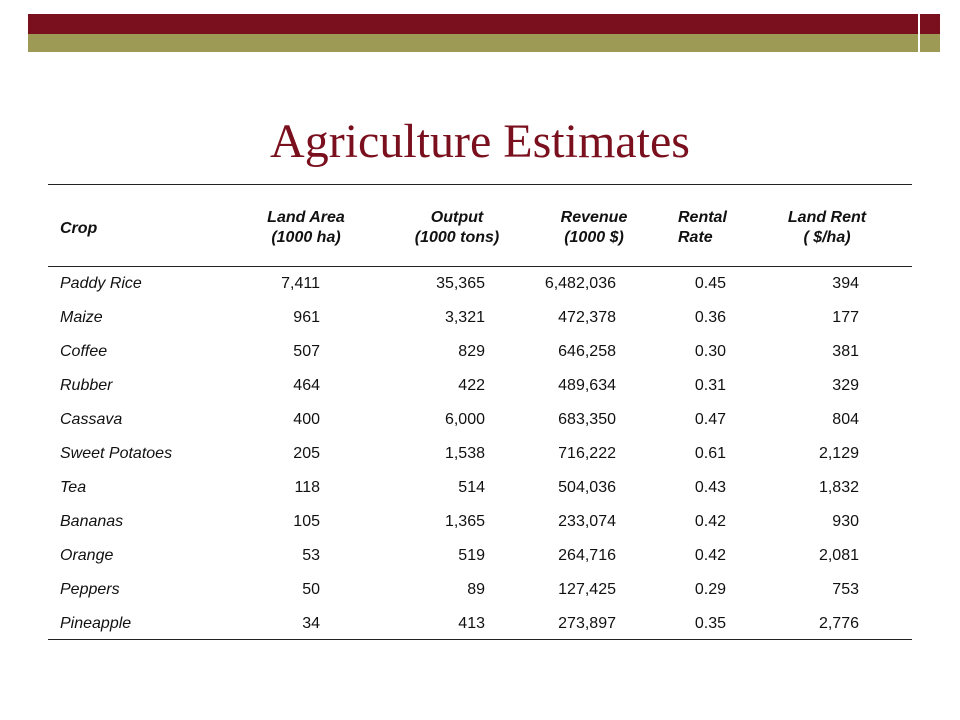 This screenshot has height=720, width=960. Describe the element at coordinates (90, 589) in the screenshot. I see `cell-crop: Peppers` at that location.